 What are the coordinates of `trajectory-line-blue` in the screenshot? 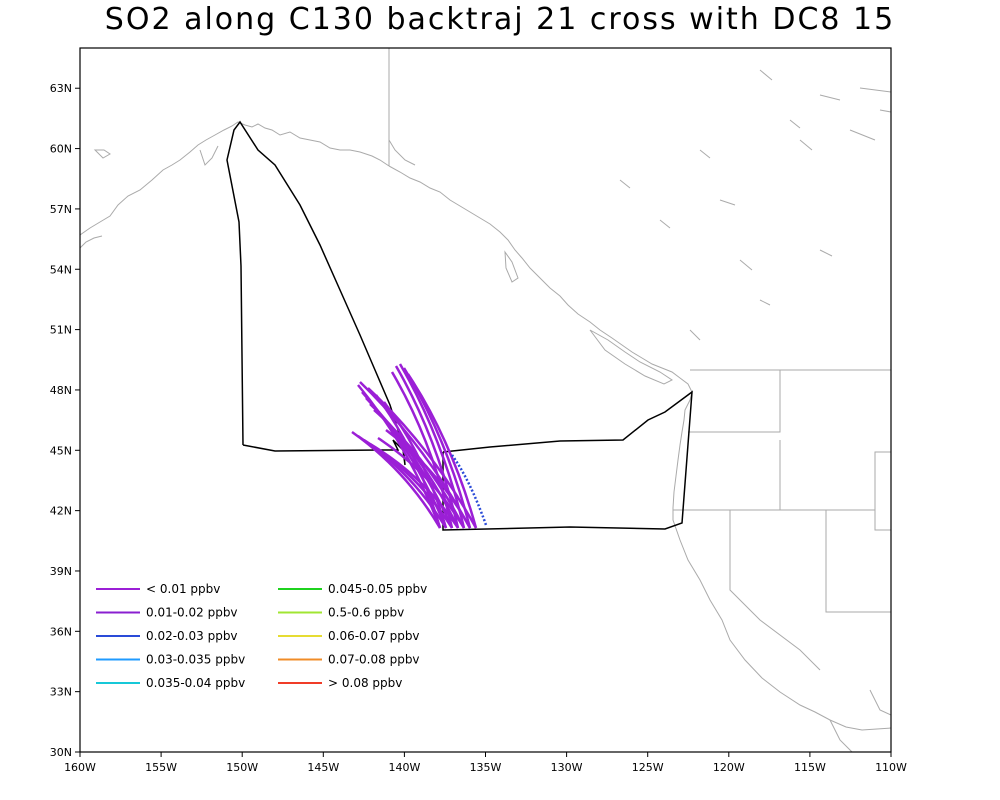 It's located at (469, 490).